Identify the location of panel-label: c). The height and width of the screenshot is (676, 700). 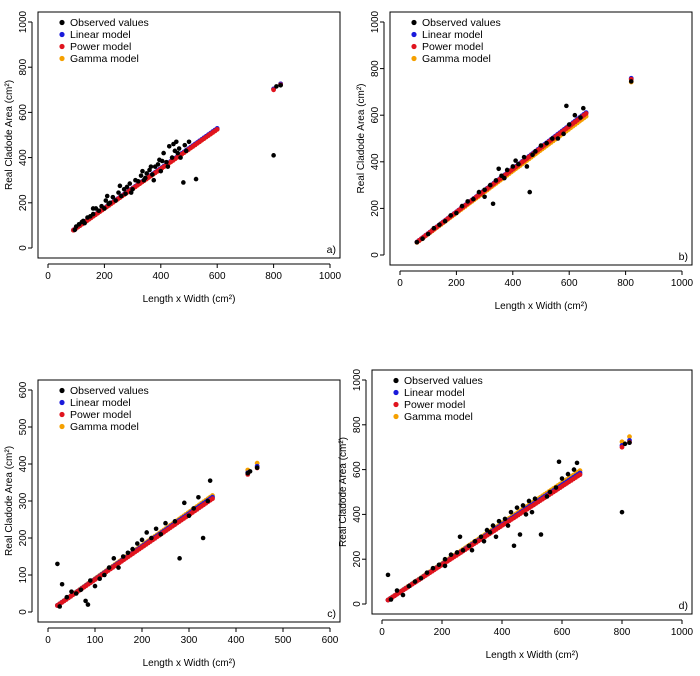
(331, 614).